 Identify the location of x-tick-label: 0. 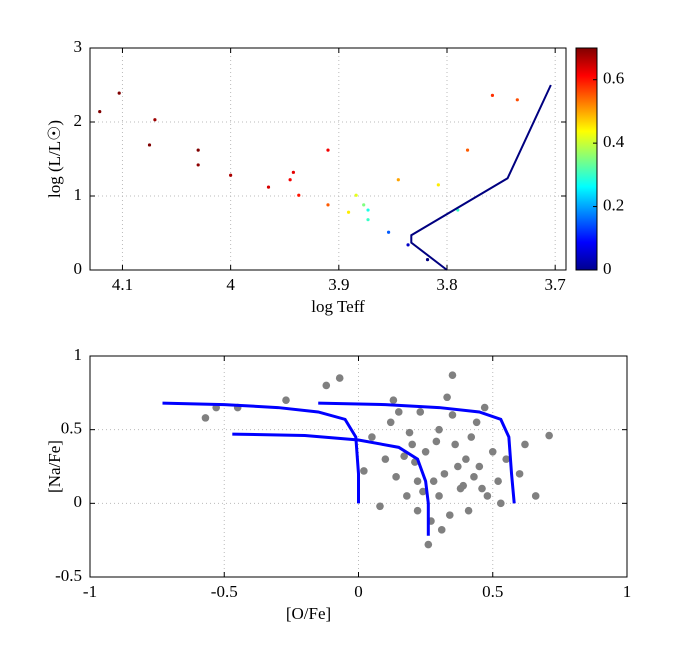
(358, 591).